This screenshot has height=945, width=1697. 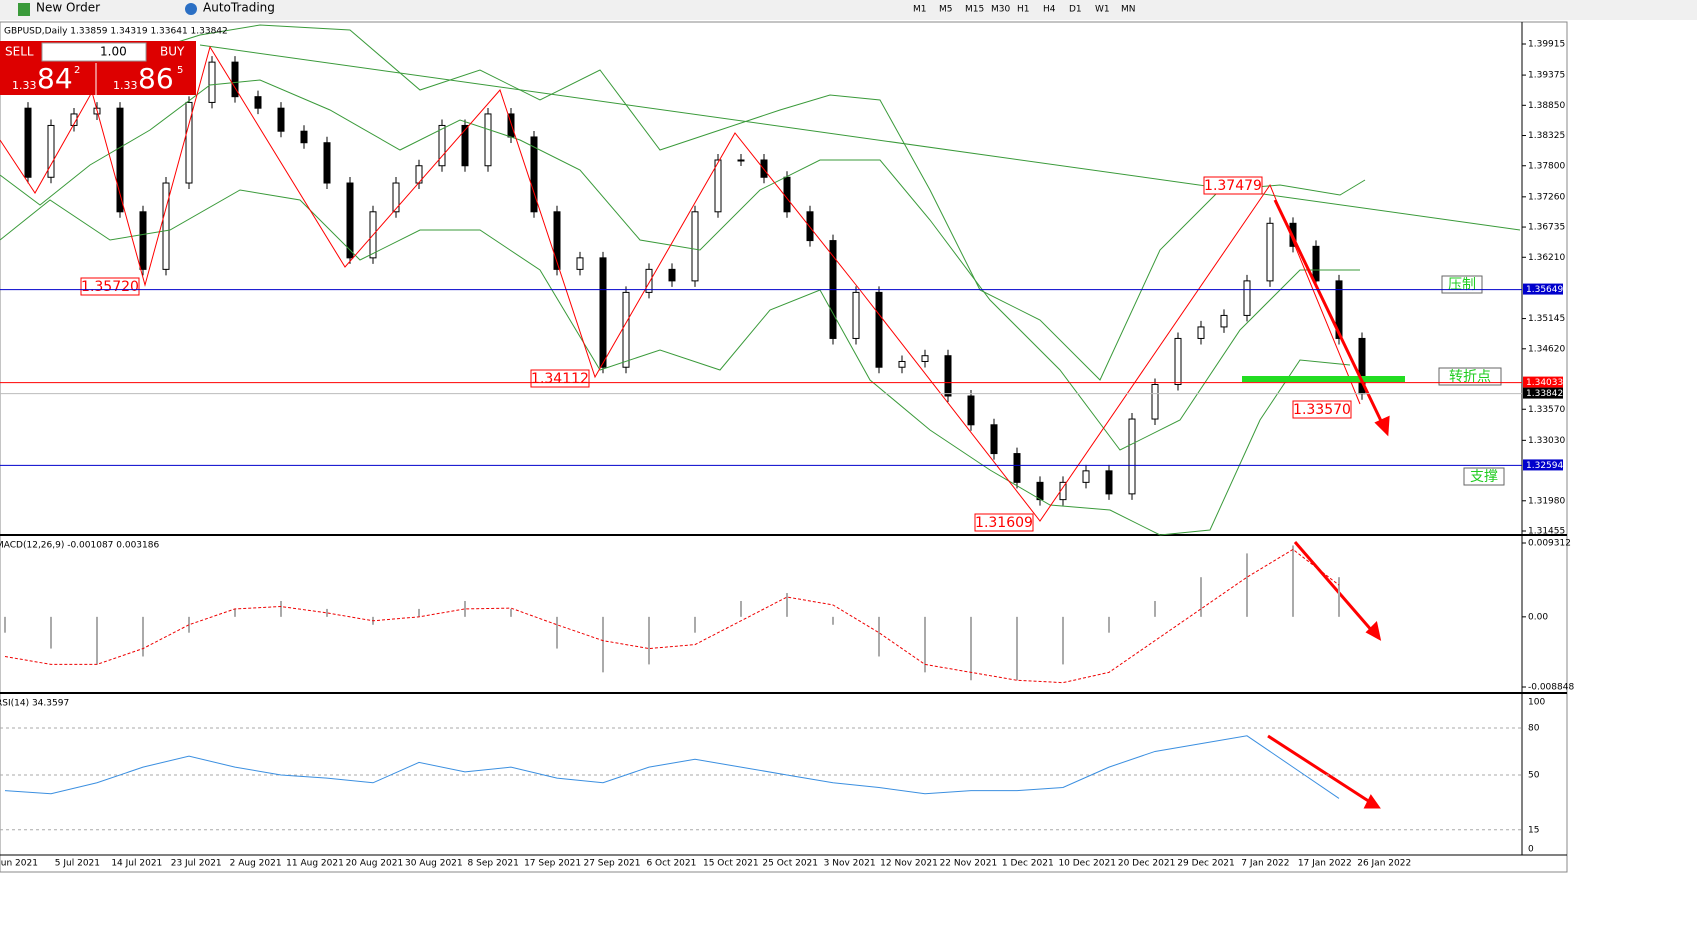 I want to click on x-tick-label: 2 Aug 2021, so click(x=256, y=864).